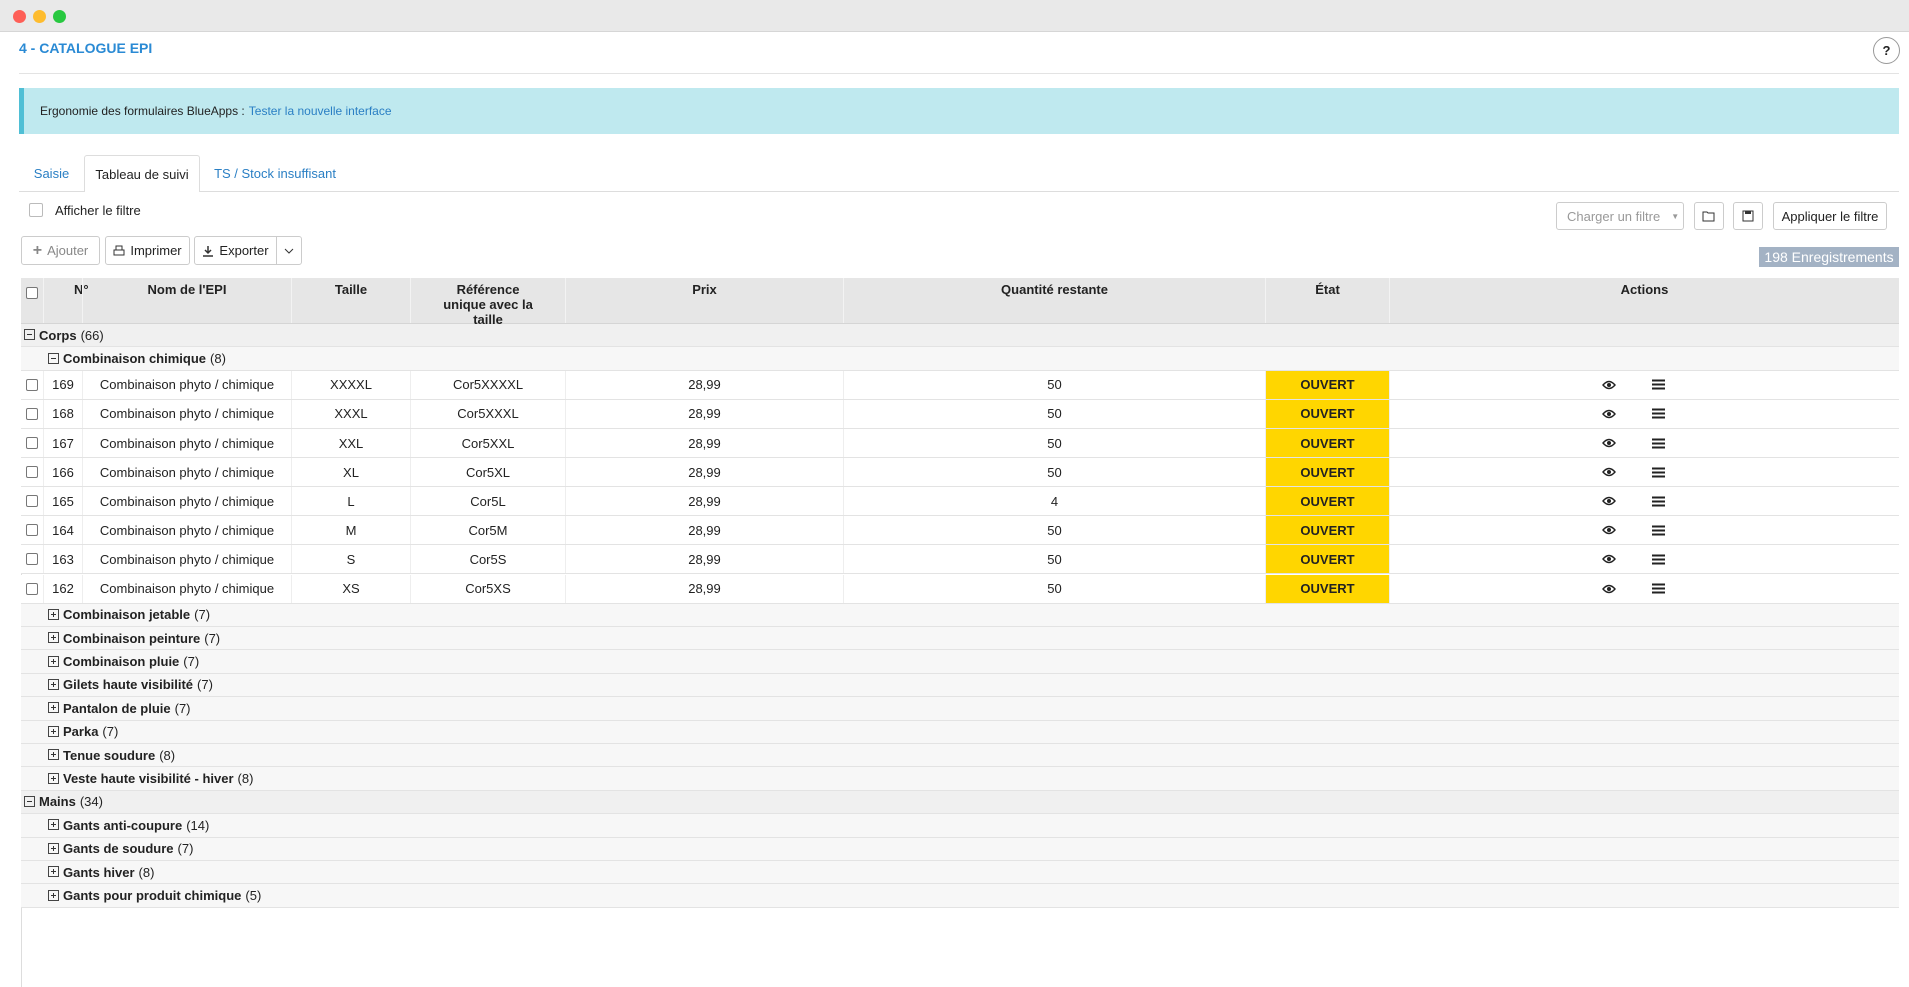 The height and width of the screenshot is (987, 1909). Describe the element at coordinates (39, 16) in the screenshot. I see `minimize-button` at that location.